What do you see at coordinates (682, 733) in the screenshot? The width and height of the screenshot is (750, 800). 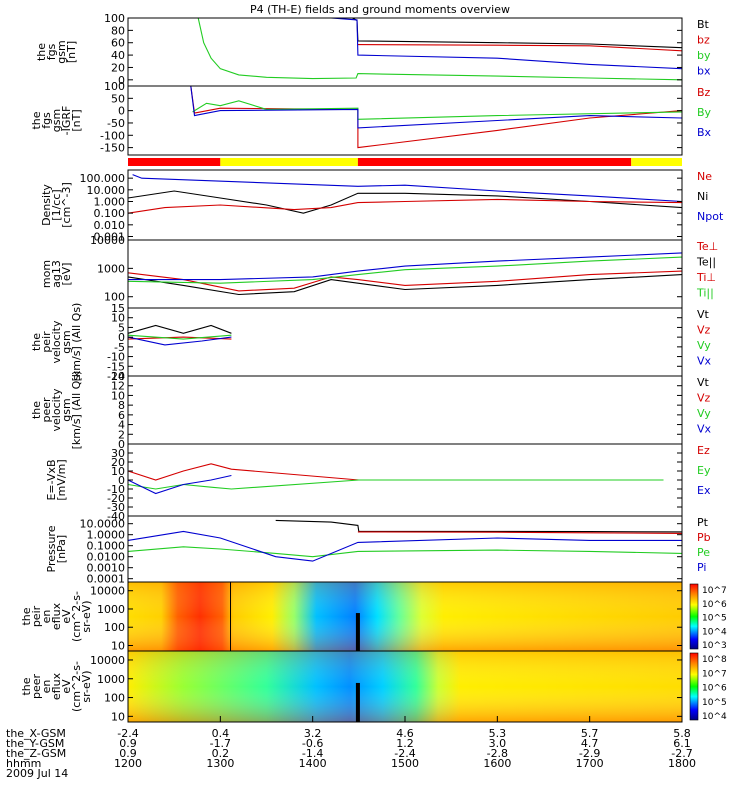 I see `x-value-the_X-GSM: 5.8` at bounding box center [682, 733].